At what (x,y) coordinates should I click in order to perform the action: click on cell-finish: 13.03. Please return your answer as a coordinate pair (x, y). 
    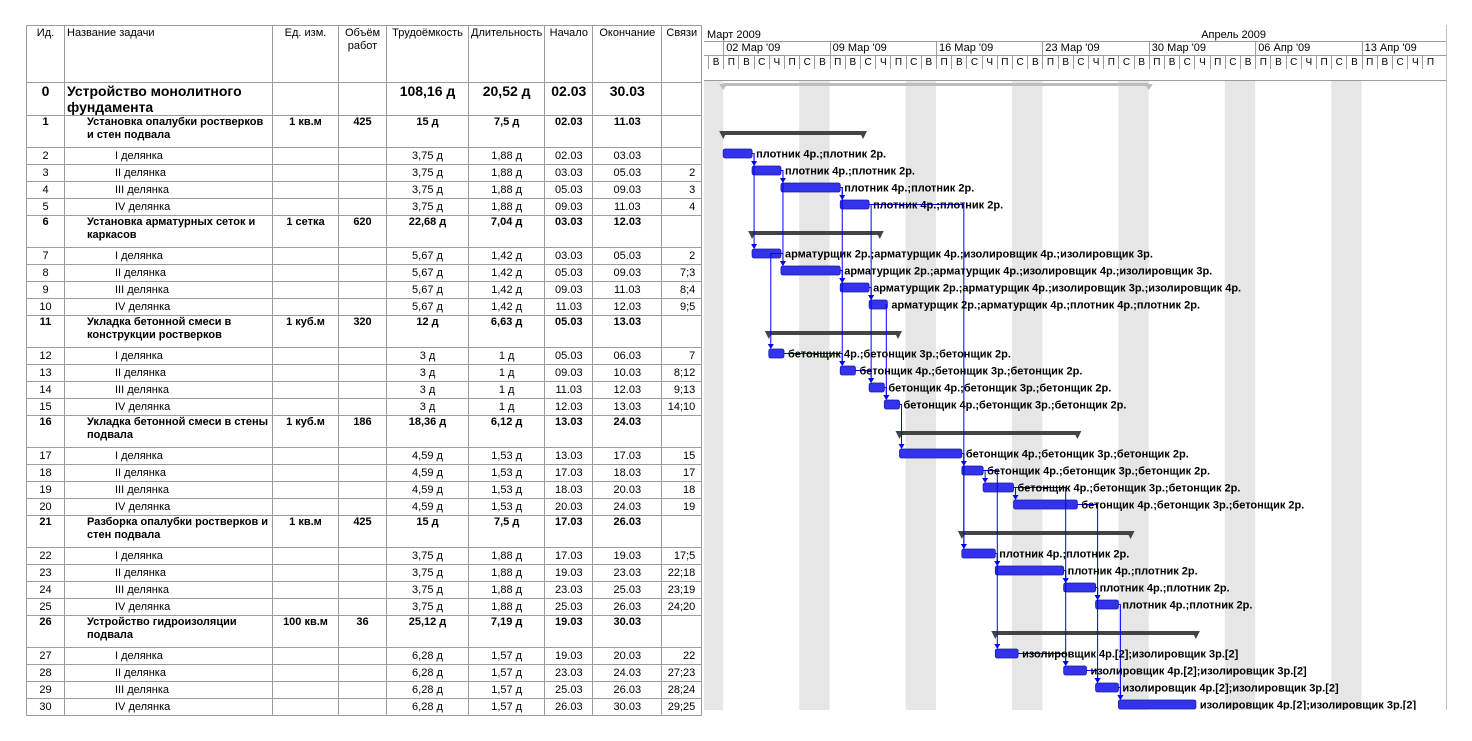
    Looking at the image, I should click on (627, 407).